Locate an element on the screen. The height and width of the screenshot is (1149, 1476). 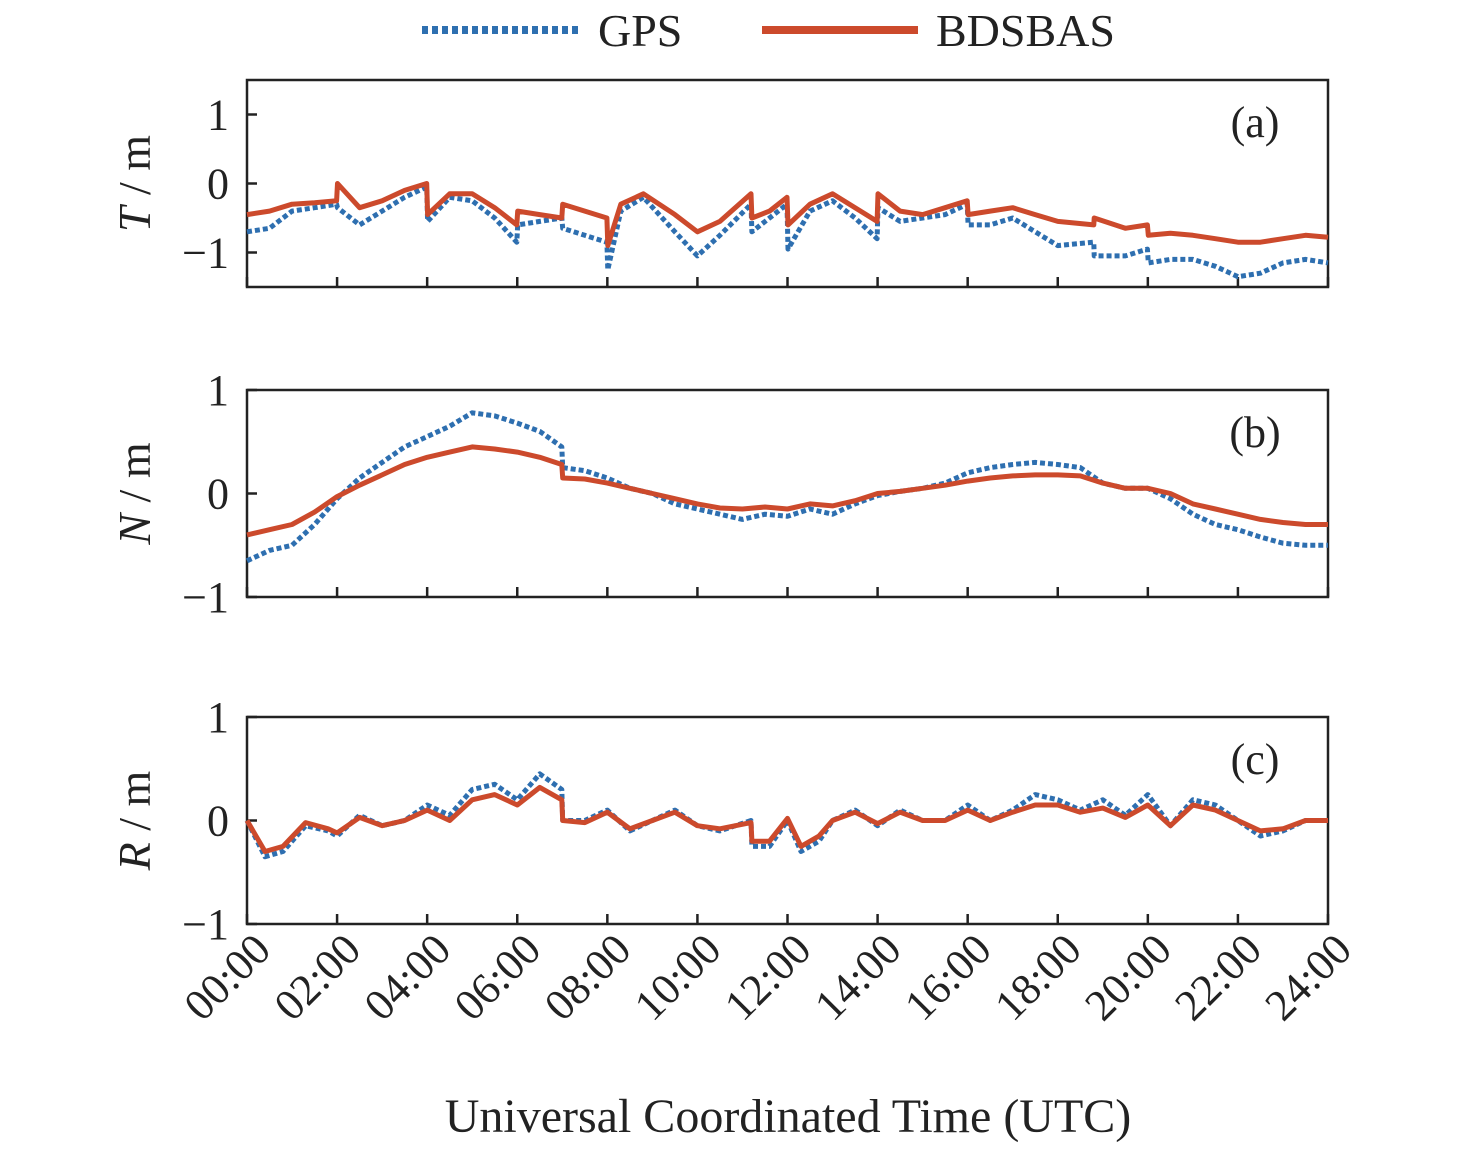
y-axis-label: T / m is located at coordinates (134, 183).